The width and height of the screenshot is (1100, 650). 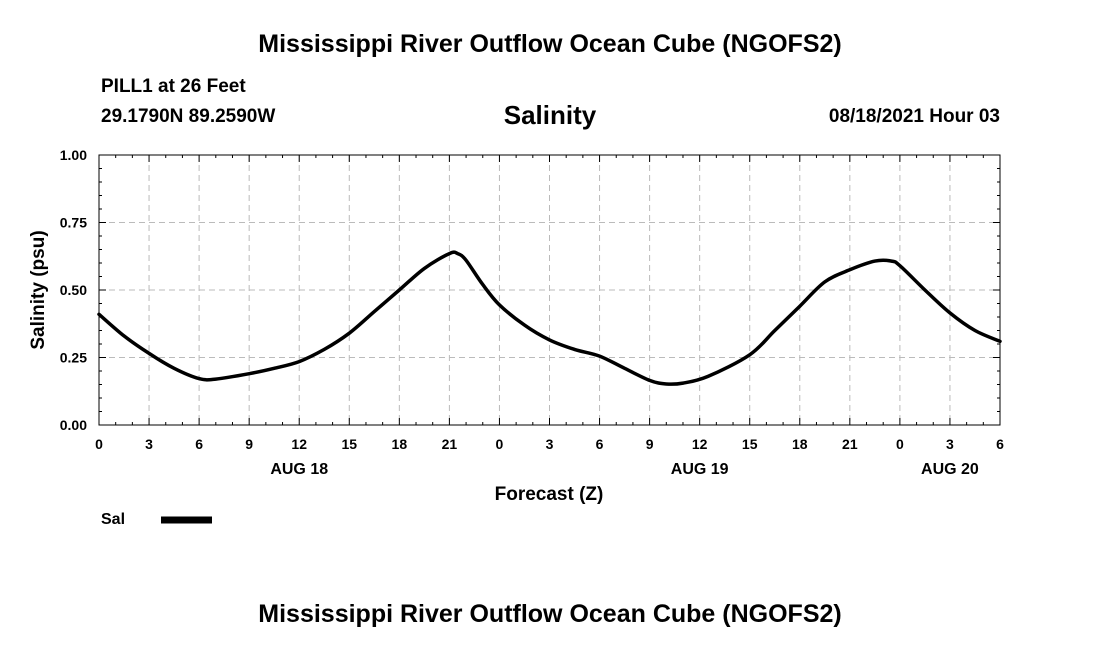 What do you see at coordinates (700, 469) in the screenshot?
I see `day-label: AUG 19` at bounding box center [700, 469].